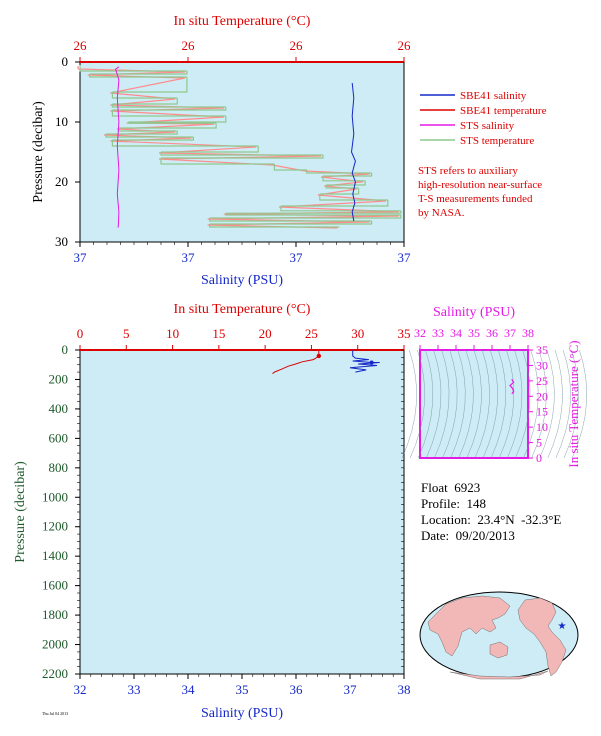 The width and height of the screenshot is (601, 736). I want to click on ts-curve, so click(512, 386).